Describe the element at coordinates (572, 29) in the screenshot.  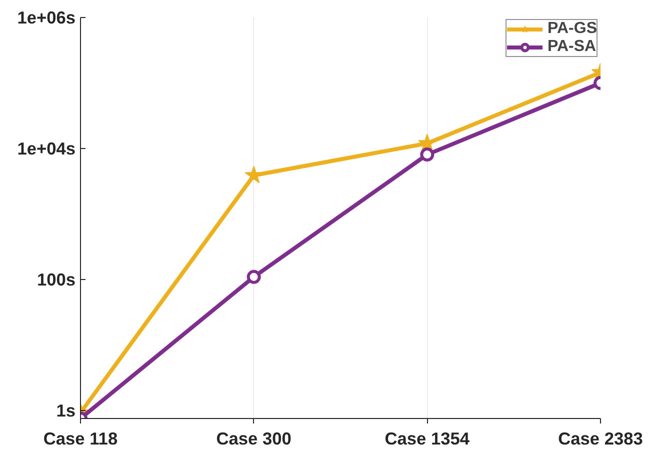
I see `legend-label: PA-GS` at that location.